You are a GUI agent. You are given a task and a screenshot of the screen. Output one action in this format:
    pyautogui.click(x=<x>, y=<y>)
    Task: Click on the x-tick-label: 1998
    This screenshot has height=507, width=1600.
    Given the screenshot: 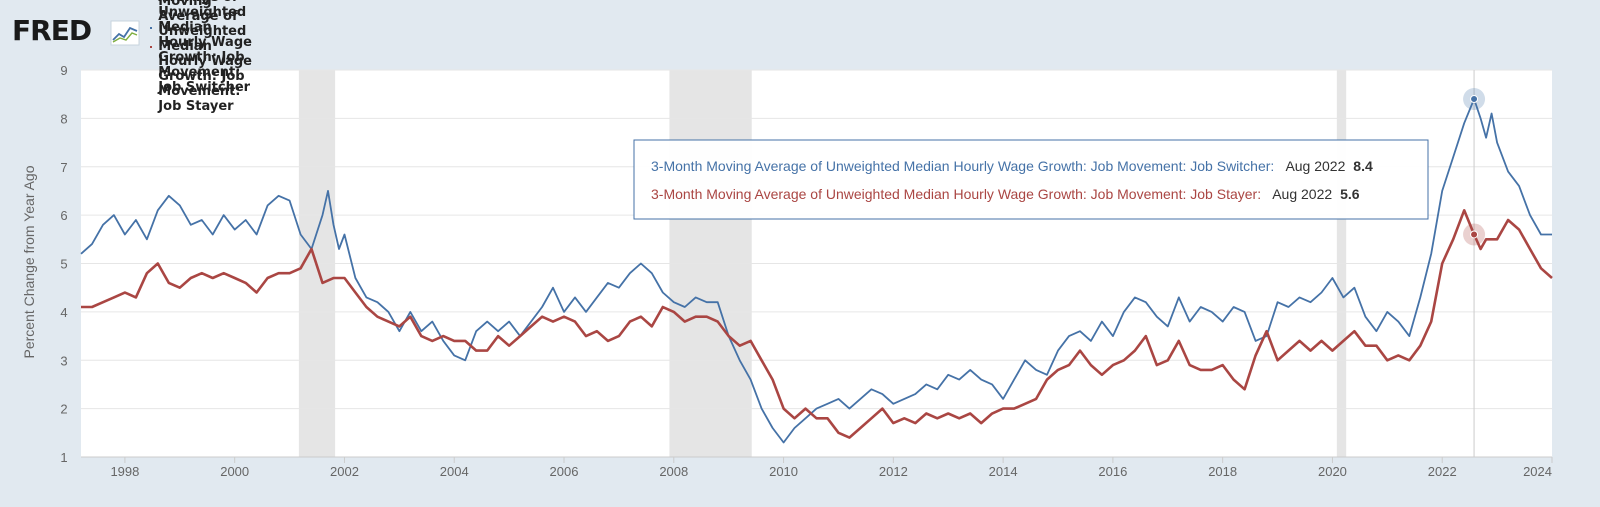 What is the action you would take?
    pyautogui.click(x=124, y=471)
    